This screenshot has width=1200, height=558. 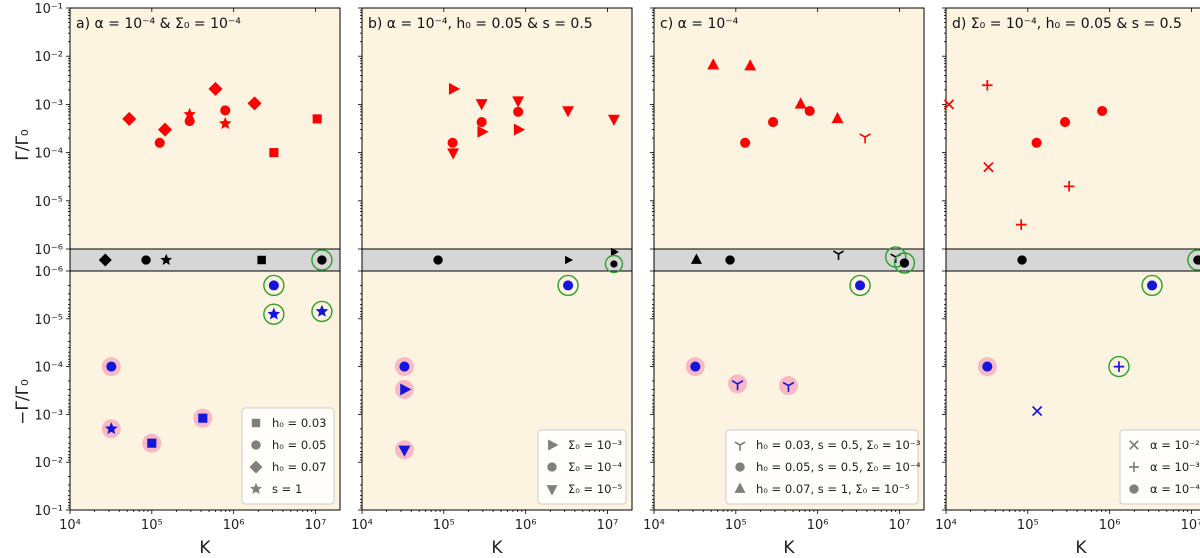 What do you see at coordinates (48, 250) in the screenshot?
I see `y-tick-label-top: 10⁻⁶` at bounding box center [48, 250].